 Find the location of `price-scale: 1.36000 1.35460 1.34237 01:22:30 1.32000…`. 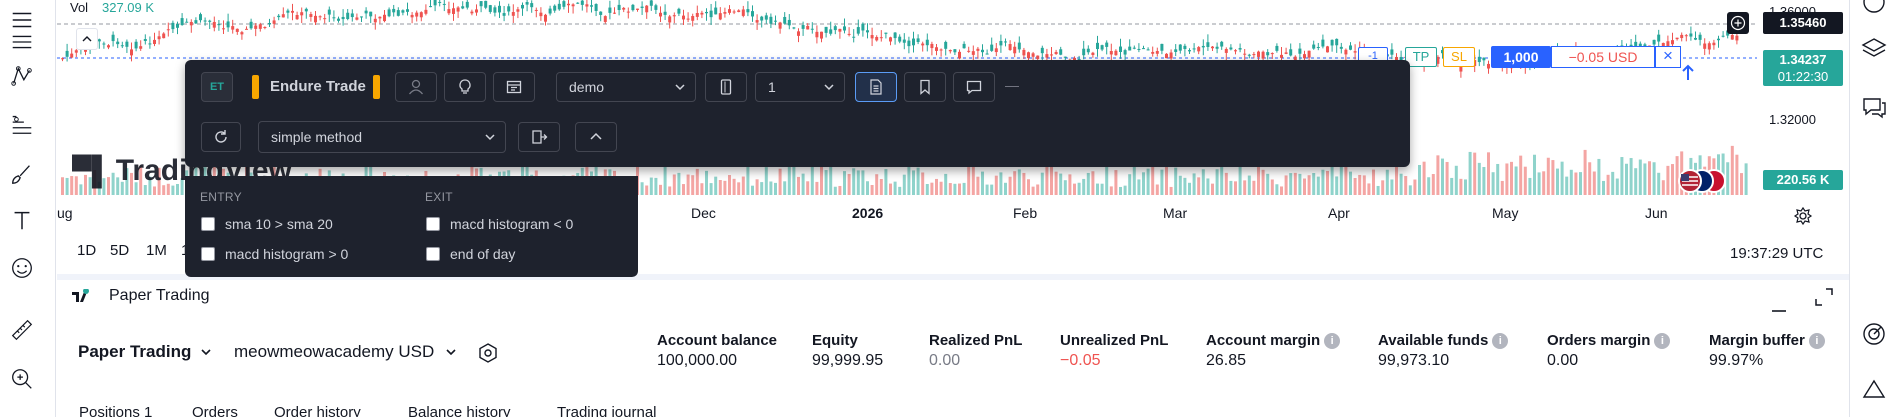

price-scale: 1.36000 1.35460 1.34237 01:22:30 1.32000… is located at coordinates (1788, 115).